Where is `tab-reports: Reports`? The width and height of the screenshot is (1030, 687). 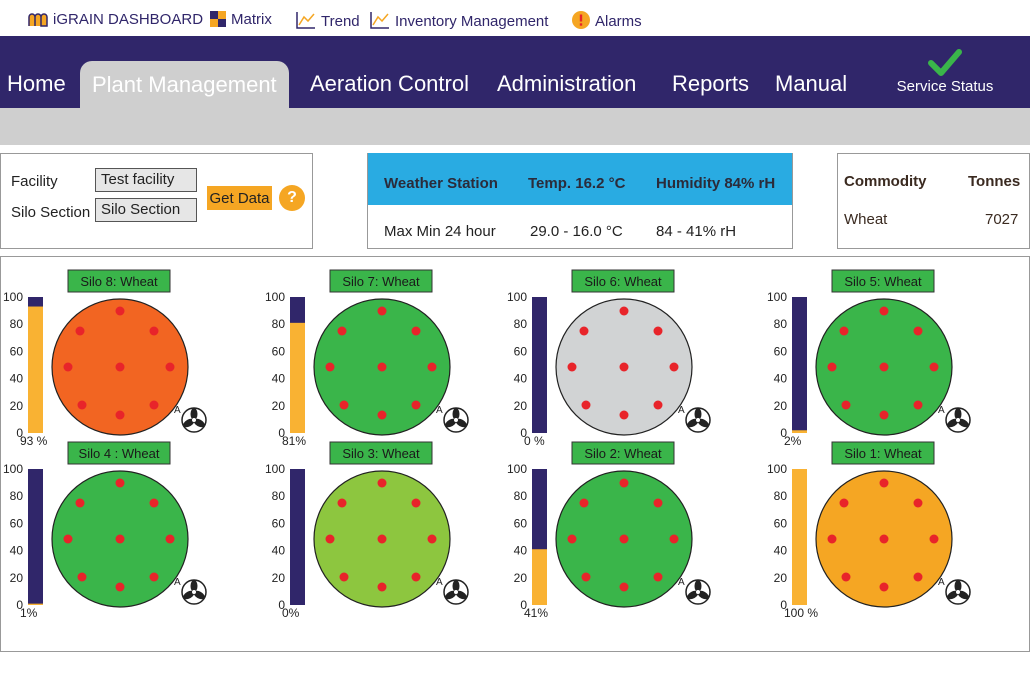 tab-reports: Reports is located at coordinates (711, 83).